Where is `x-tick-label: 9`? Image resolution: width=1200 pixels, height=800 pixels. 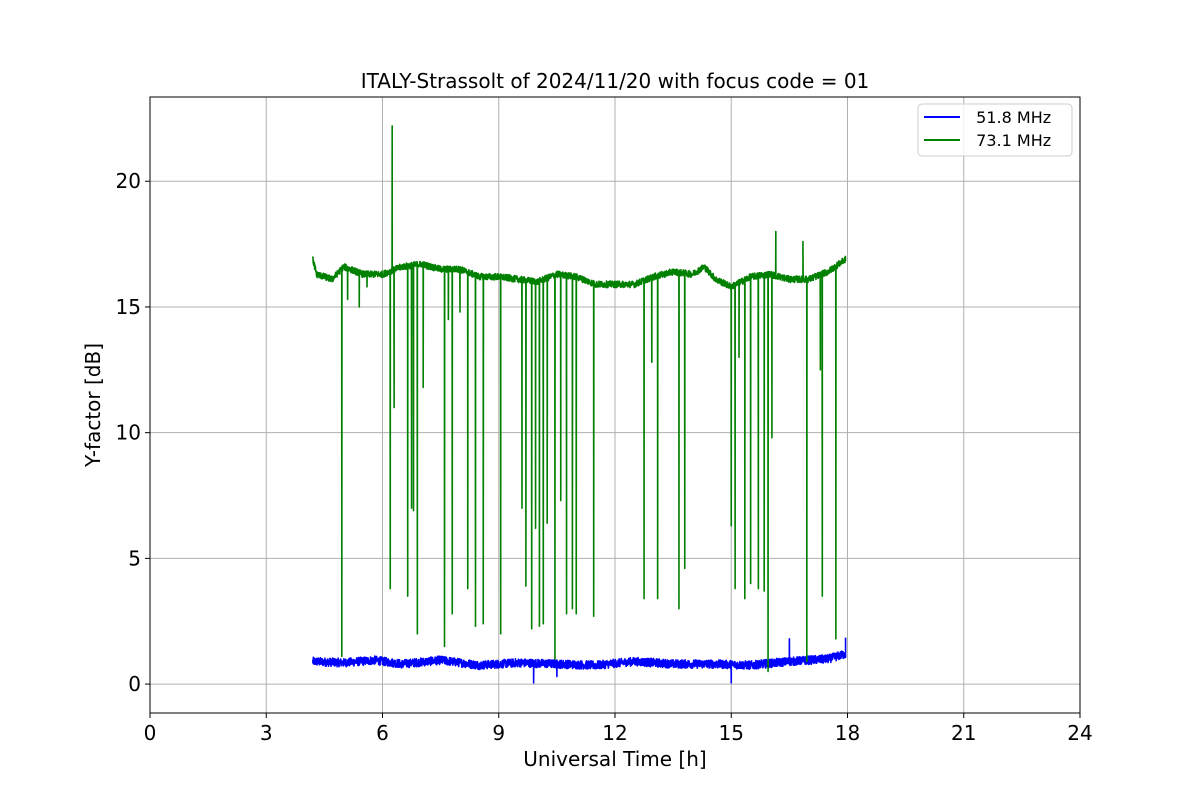
x-tick-label: 9 is located at coordinates (498, 733).